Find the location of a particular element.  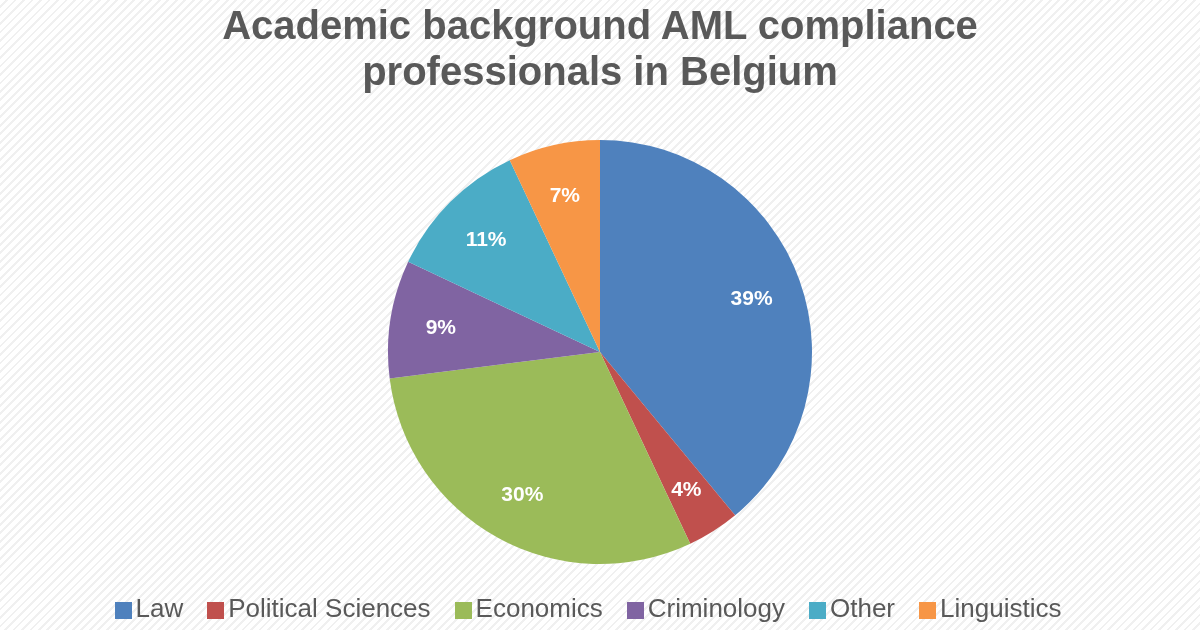

data-label: 30% is located at coordinates (522, 493).